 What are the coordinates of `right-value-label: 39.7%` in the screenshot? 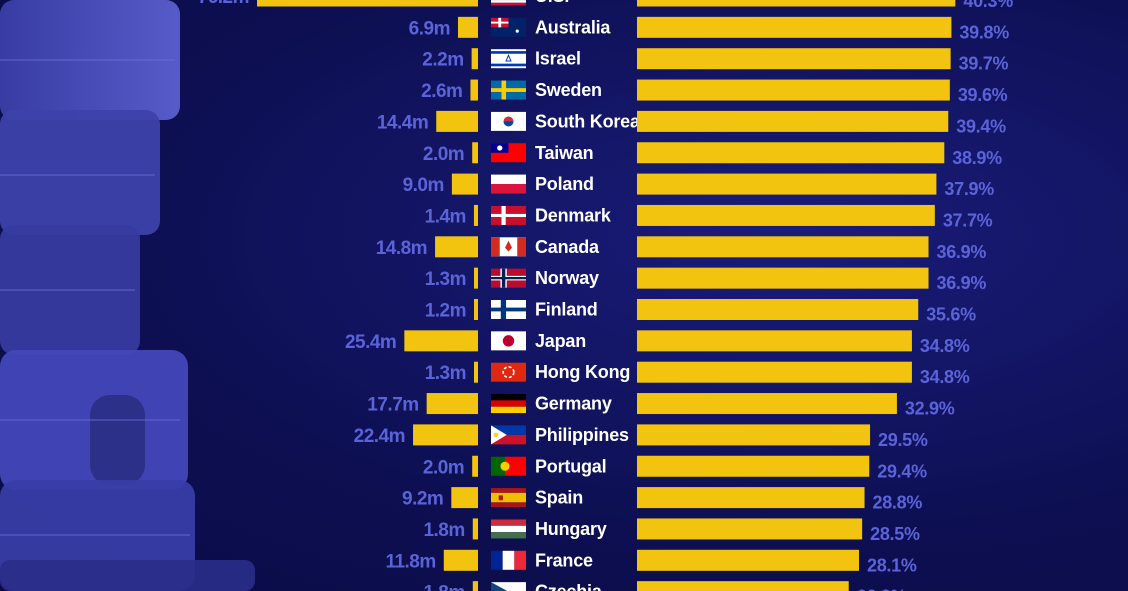 It's located at (984, 64).